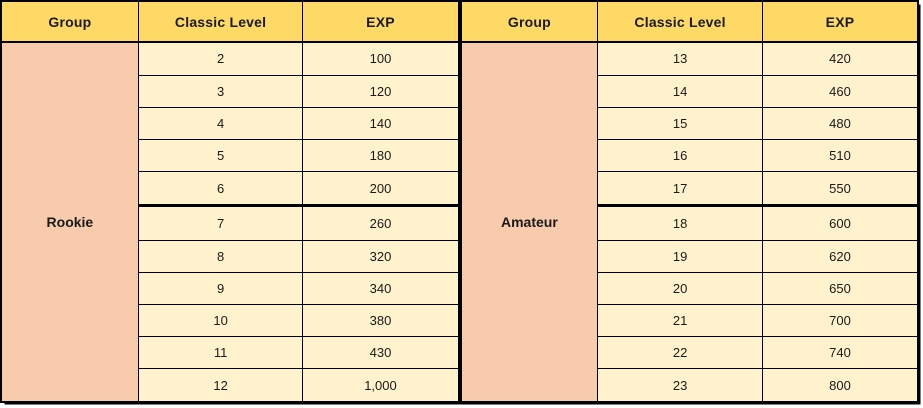  What do you see at coordinates (380, 123) in the screenshot?
I see `exp-cell: 140` at bounding box center [380, 123].